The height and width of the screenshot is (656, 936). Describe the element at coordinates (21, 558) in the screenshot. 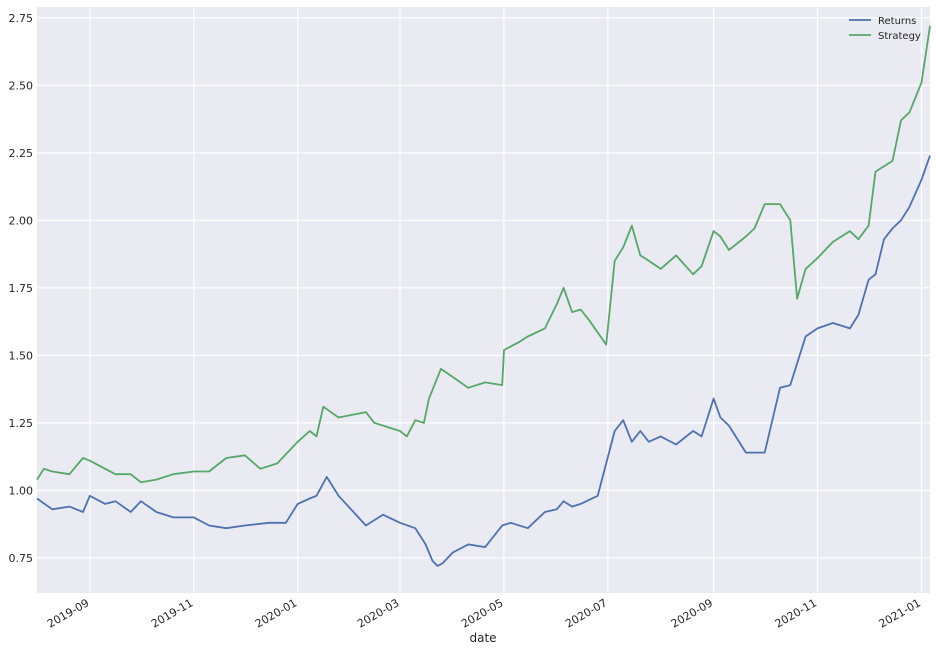

I see `y-tick-label: 0.75` at that location.